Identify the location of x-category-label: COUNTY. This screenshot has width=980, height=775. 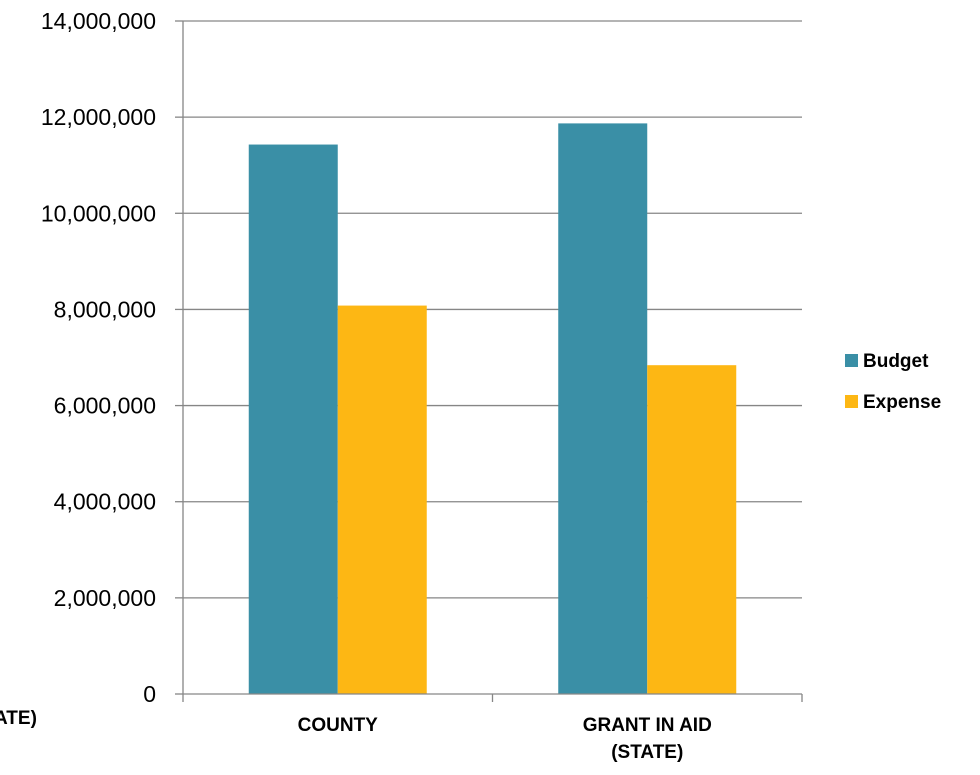
(338, 725).